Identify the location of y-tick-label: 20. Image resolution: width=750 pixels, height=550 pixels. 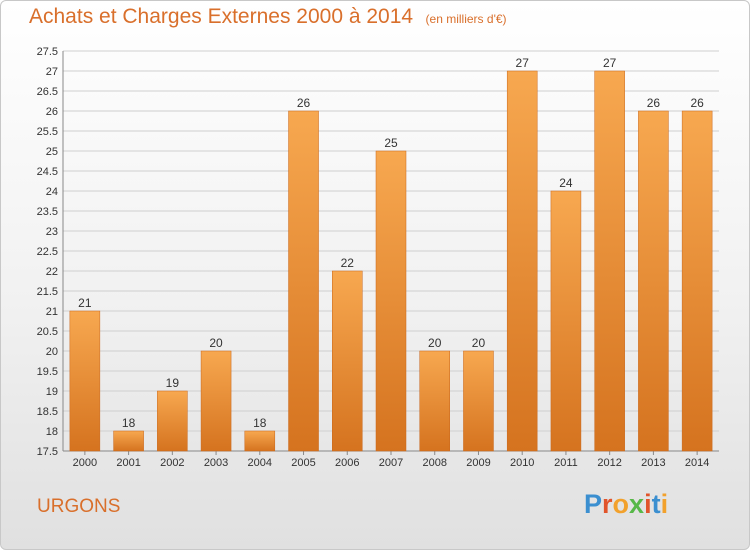
(52, 352).